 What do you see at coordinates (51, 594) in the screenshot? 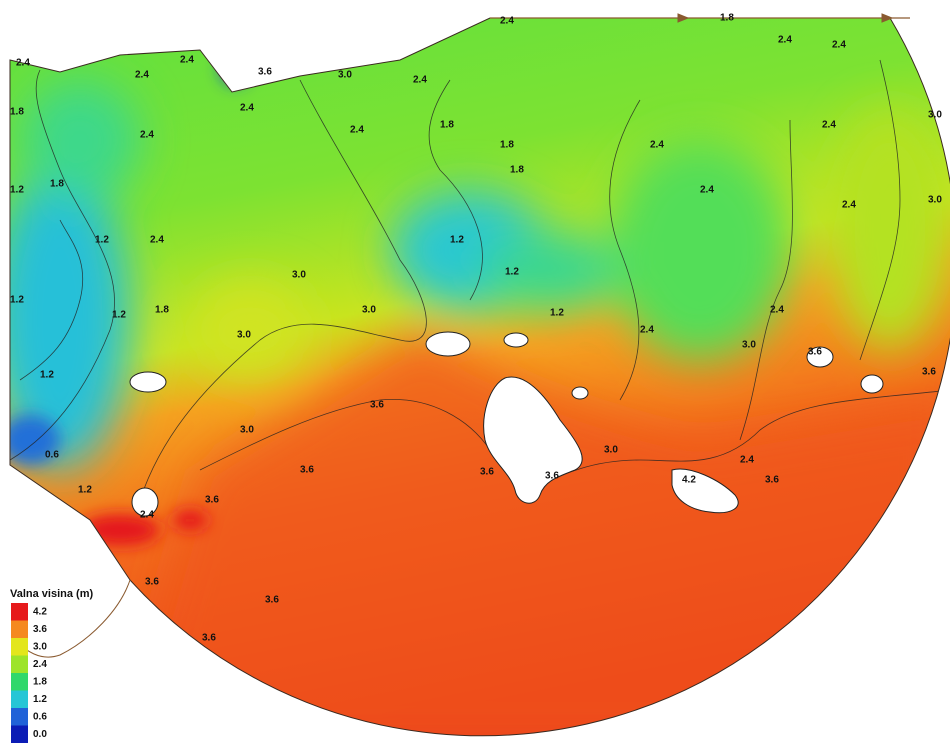
I see `legend-title: Valna visina (m)` at bounding box center [51, 594].